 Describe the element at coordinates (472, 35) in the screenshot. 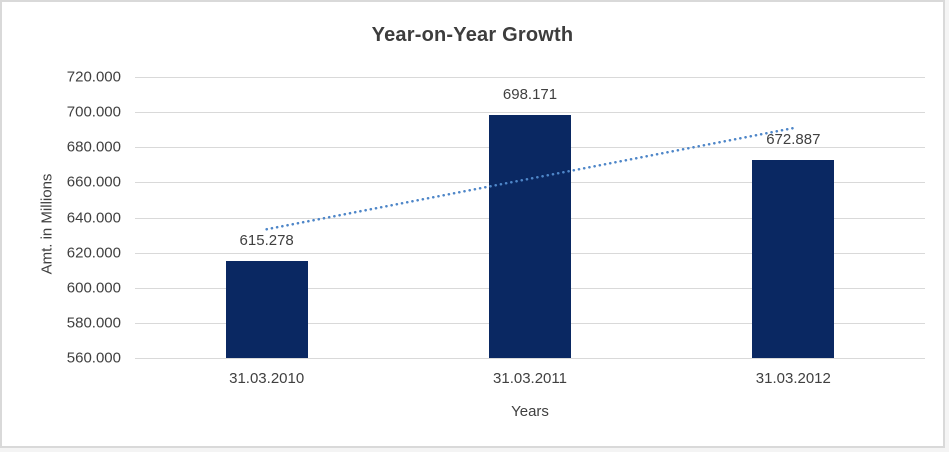

I see `chart-title: Year-on-Year Growth` at that location.